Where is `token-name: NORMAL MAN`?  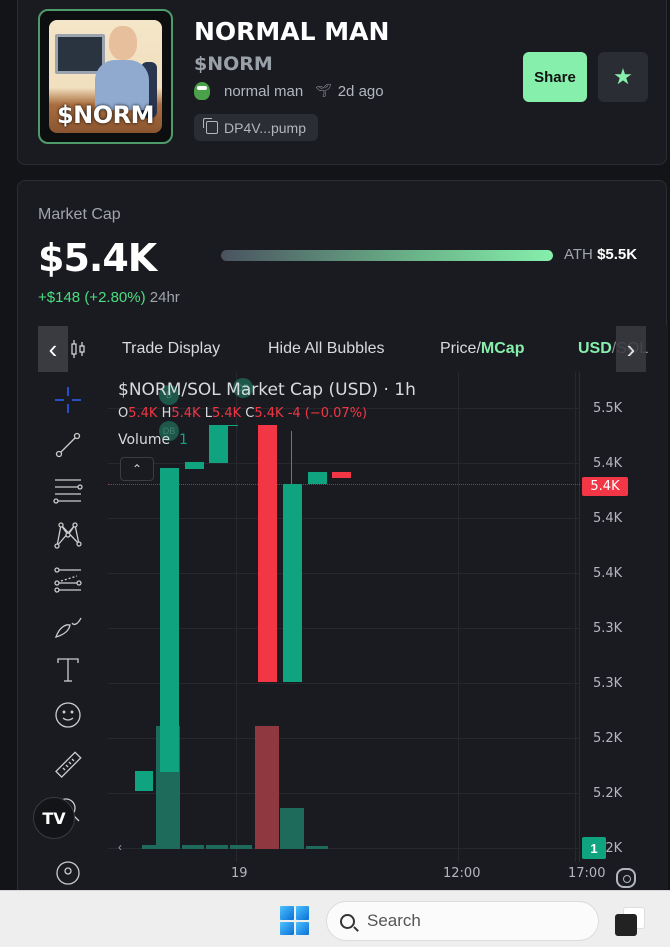
token-name: NORMAL MAN is located at coordinates (292, 31).